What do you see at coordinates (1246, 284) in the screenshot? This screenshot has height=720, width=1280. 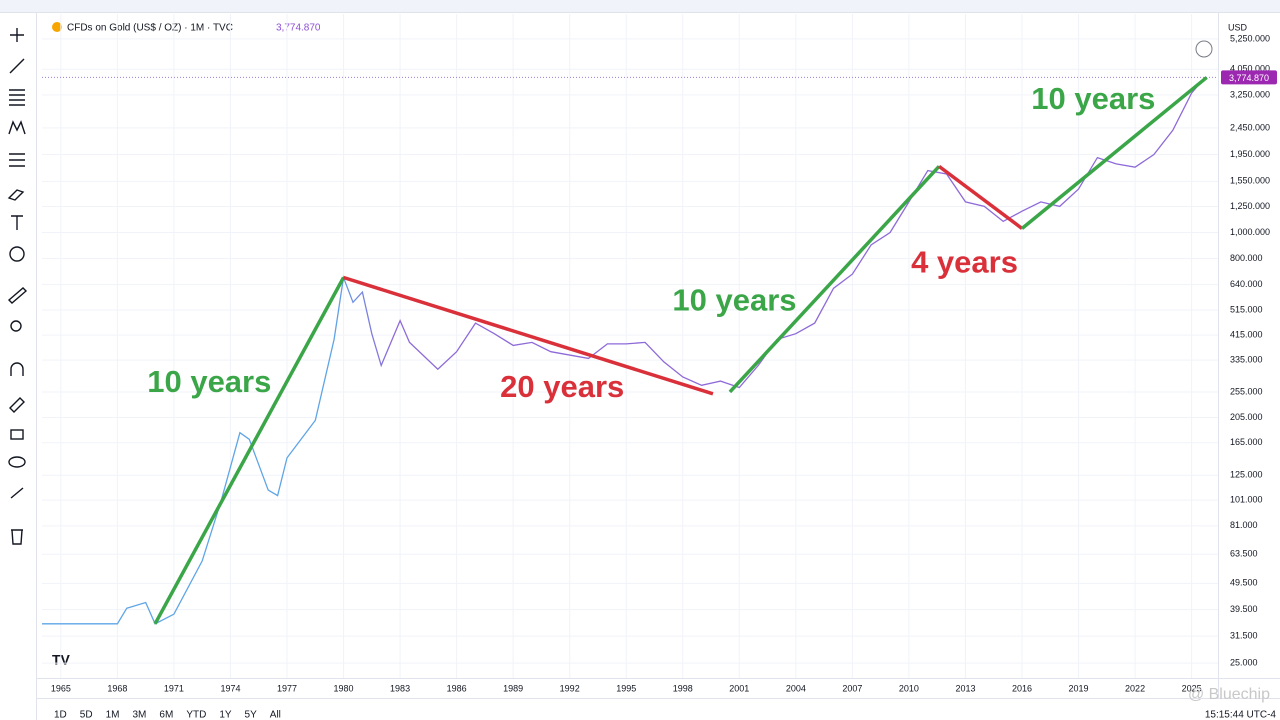 I see `y-tick-label: 640.000` at bounding box center [1246, 284].